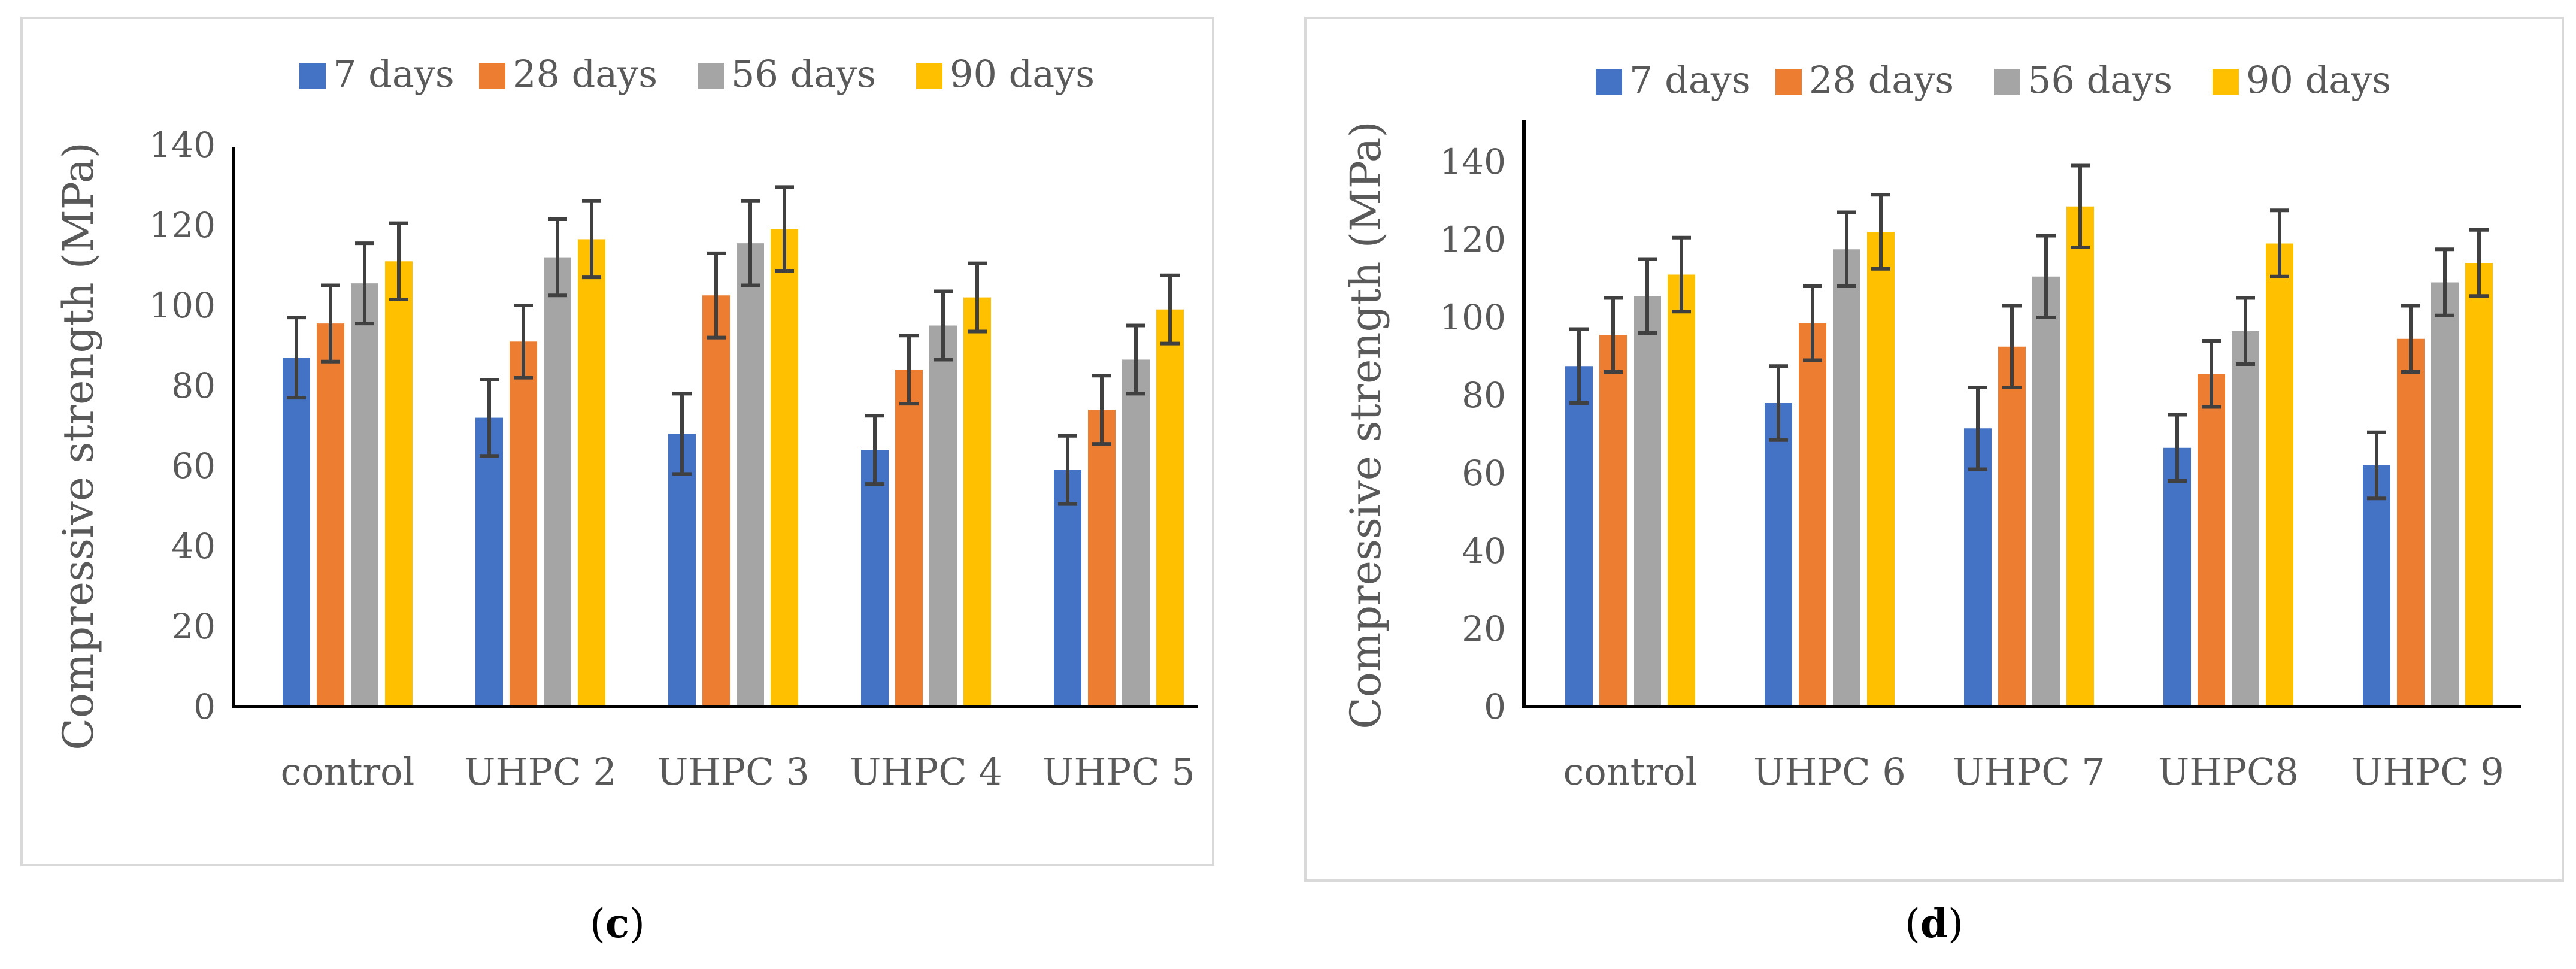 The width and height of the screenshot is (2576, 969). Describe the element at coordinates (540, 772) in the screenshot. I see `x-category-label: UHPC 2` at that location.